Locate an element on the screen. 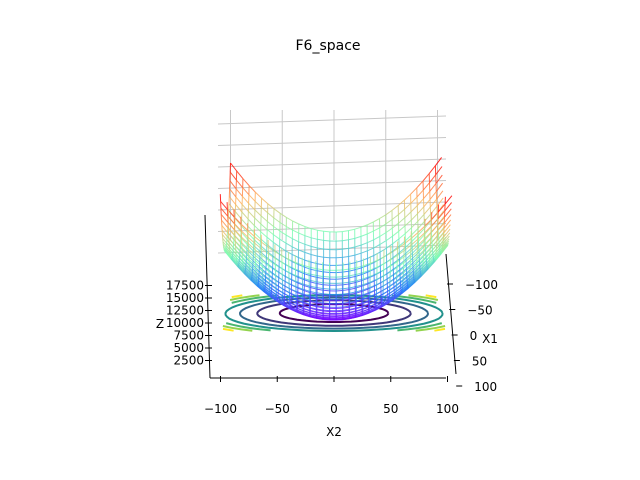 The height and width of the screenshot is (480, 640). x-axis-ticks: −100 −50 0 50 100 is located at coordinates (331, 396).